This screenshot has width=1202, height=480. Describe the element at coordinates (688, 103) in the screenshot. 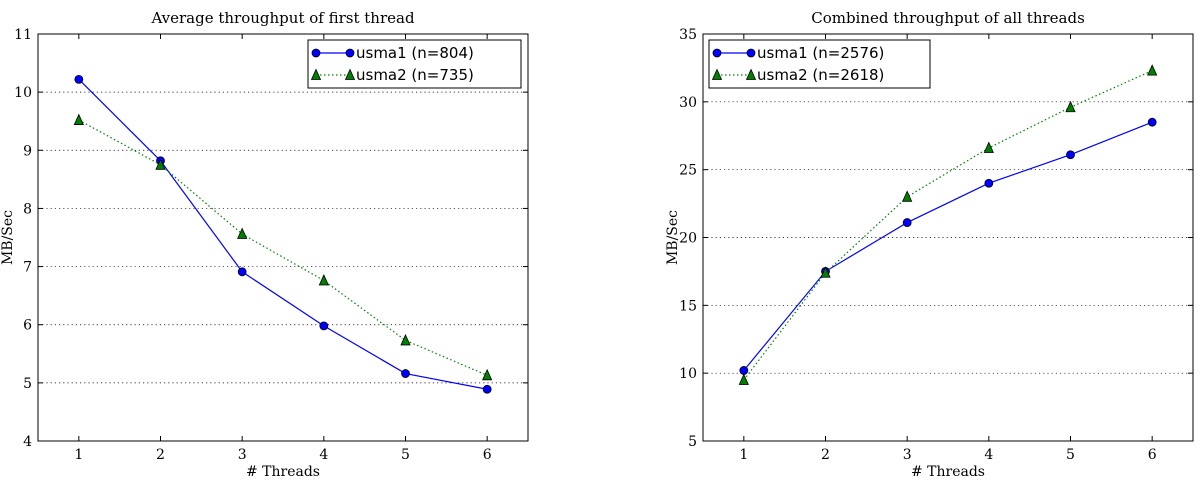

I see `y-tick-label: 30` at that location.